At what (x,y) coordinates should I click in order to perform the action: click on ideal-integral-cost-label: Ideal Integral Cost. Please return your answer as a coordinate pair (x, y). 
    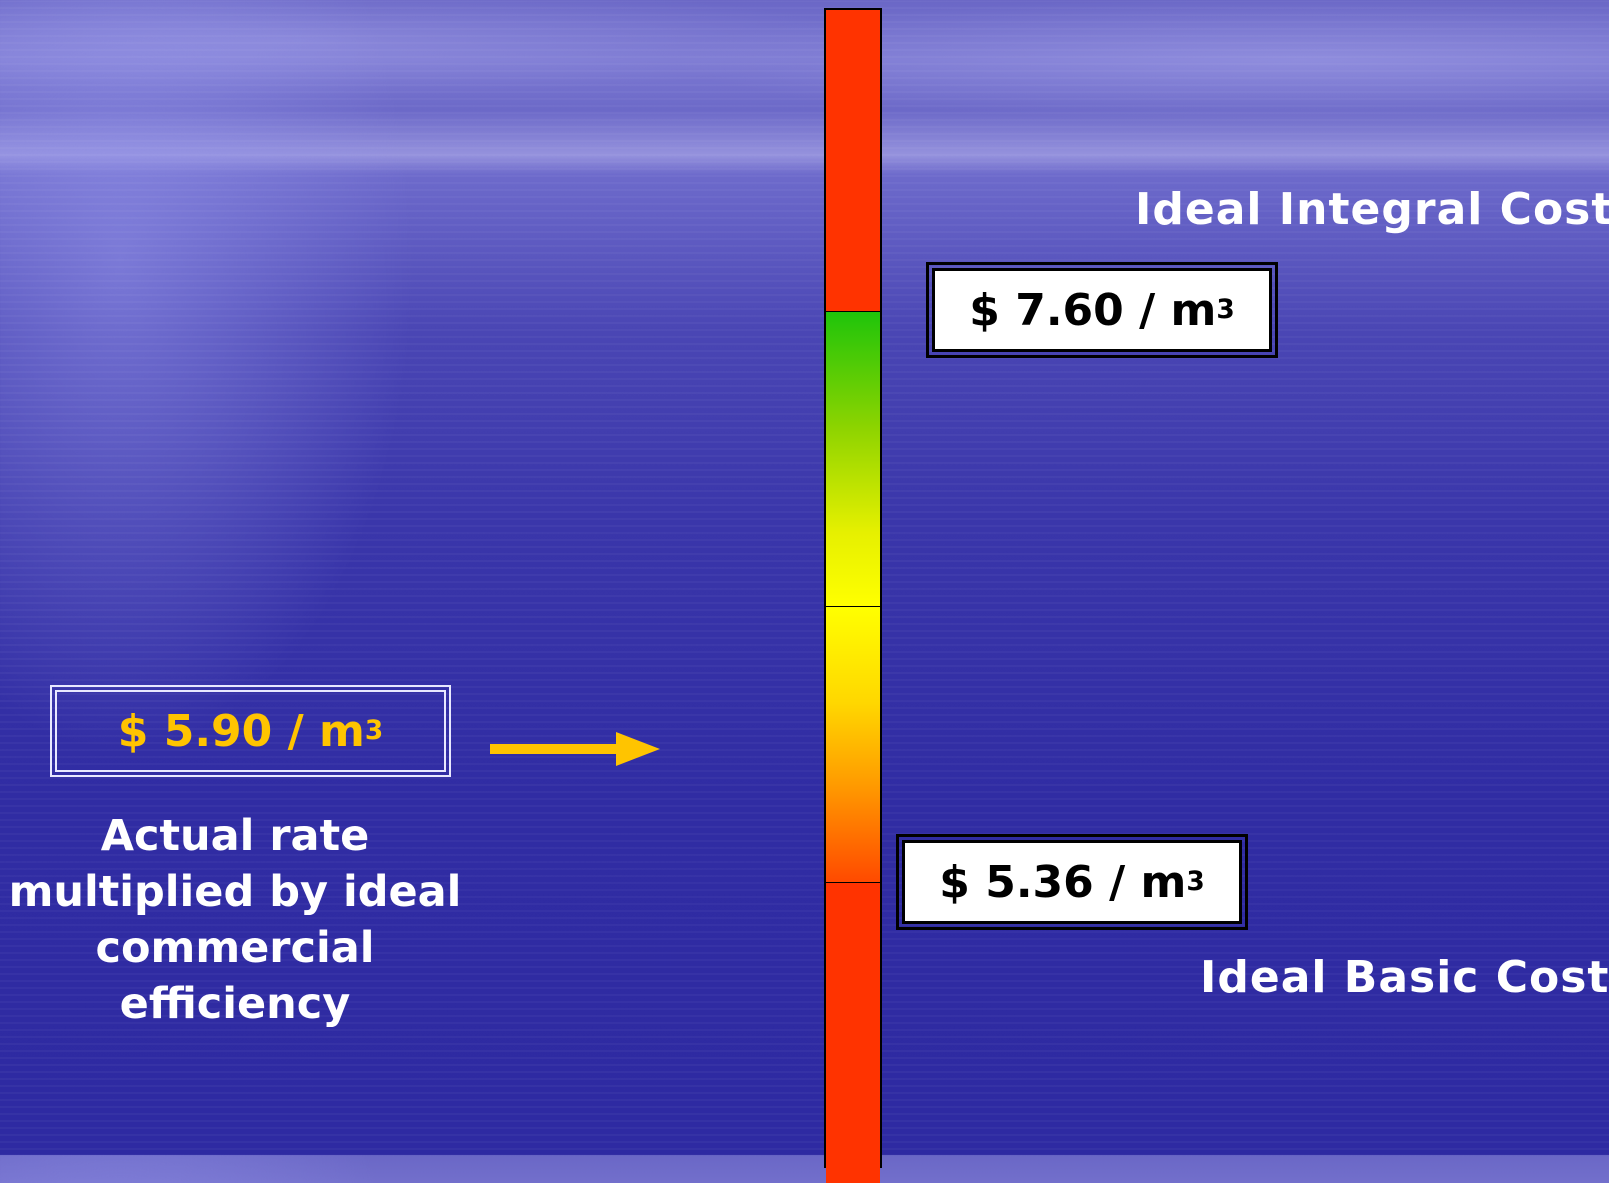
    Looking at the image, I should click on (1372, 209).